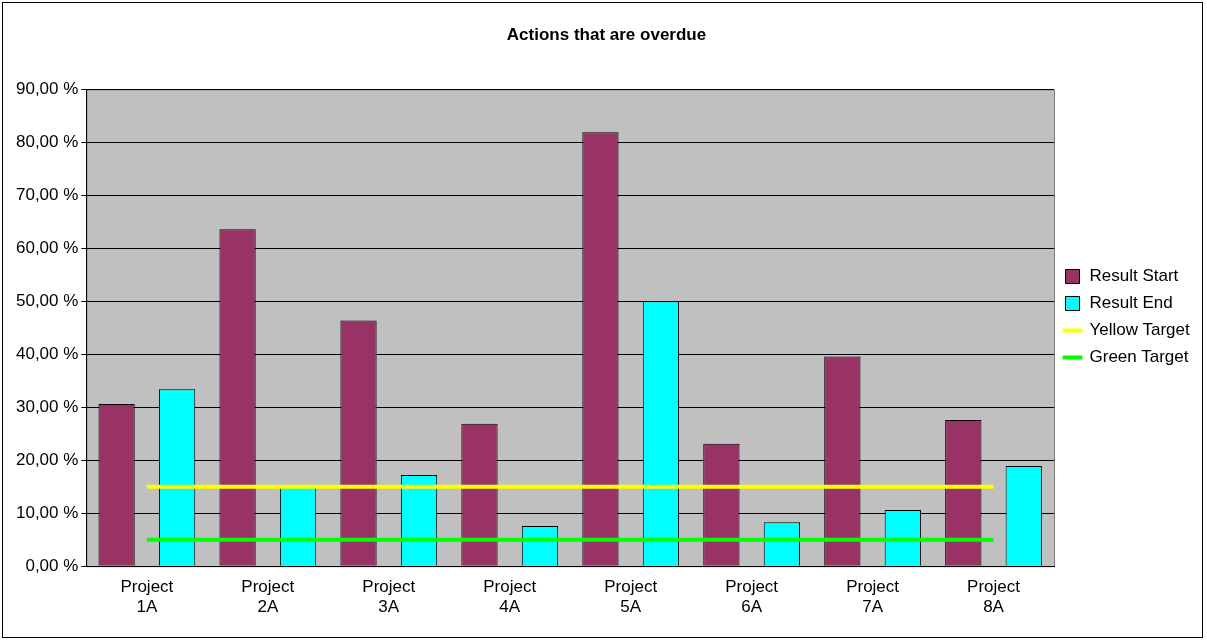  What do you see at coordinates (47, 459) in the screenshot?
I see `y-tick-label: 20,00 %` at bounding box center [47, 459].